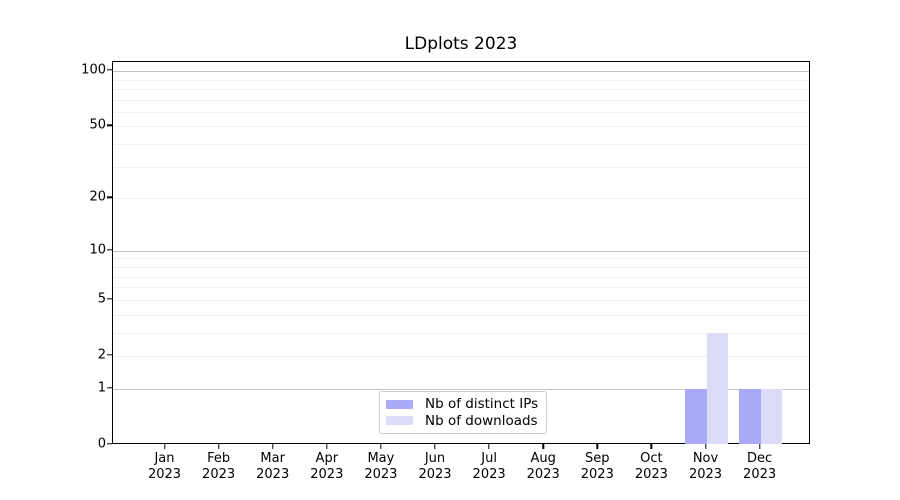 The height and width of the screenshot is (500, 900). What do you see at coordinates (97, 125) in the screenshot?
I see `y-tick-label-50: 50` at bounding box center [97, 125].